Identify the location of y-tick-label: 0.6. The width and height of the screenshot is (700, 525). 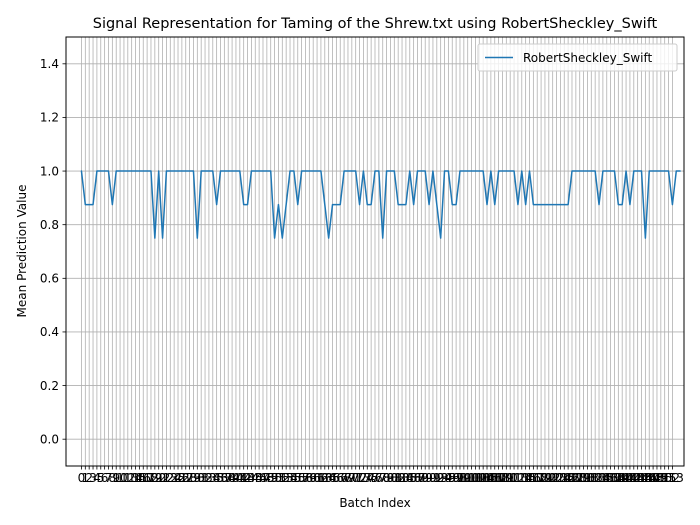
(49, 279).